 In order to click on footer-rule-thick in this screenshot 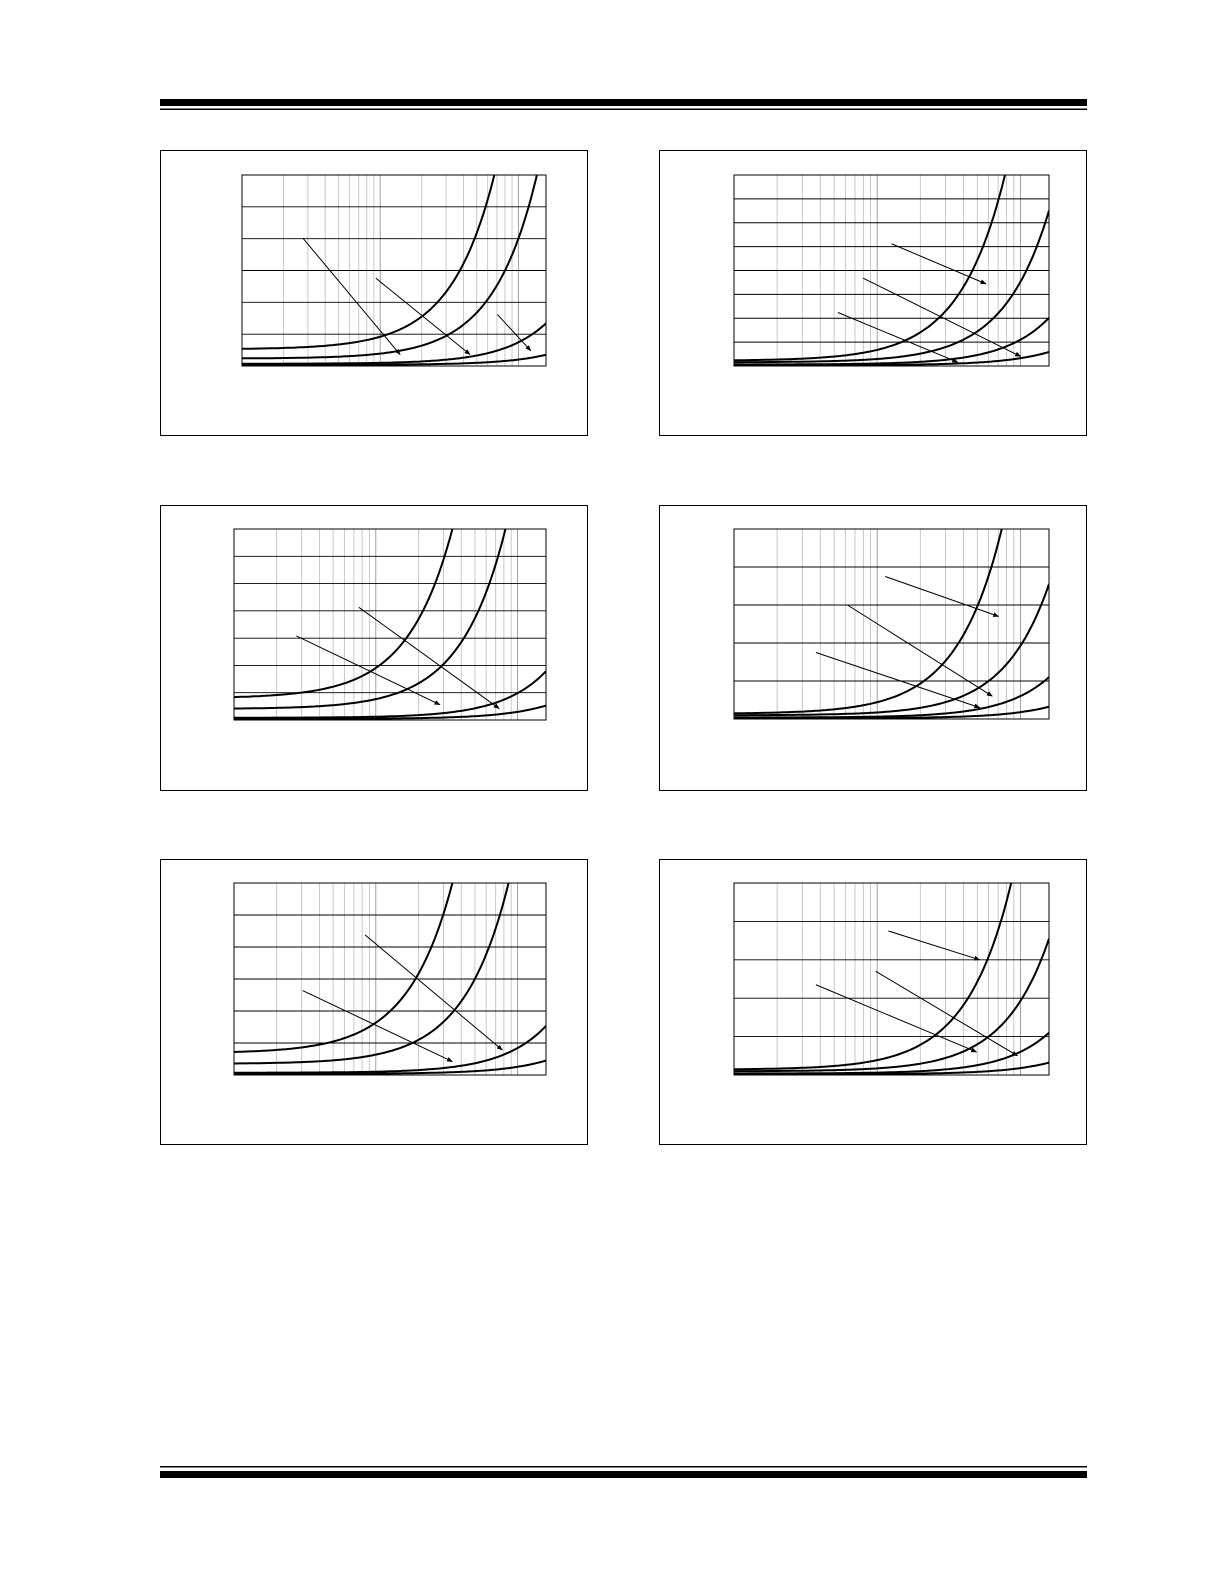, I will do `click(623, 1474)`.